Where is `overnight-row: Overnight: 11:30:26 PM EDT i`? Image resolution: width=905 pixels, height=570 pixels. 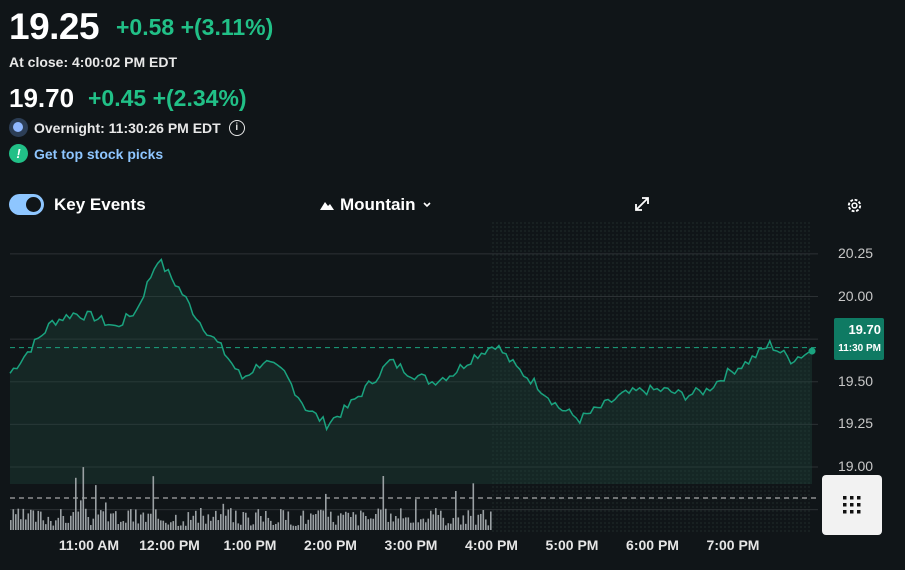 overnight-row: Overnight: 11:30:26 PM EDT i is located at coordinates (127, 127).